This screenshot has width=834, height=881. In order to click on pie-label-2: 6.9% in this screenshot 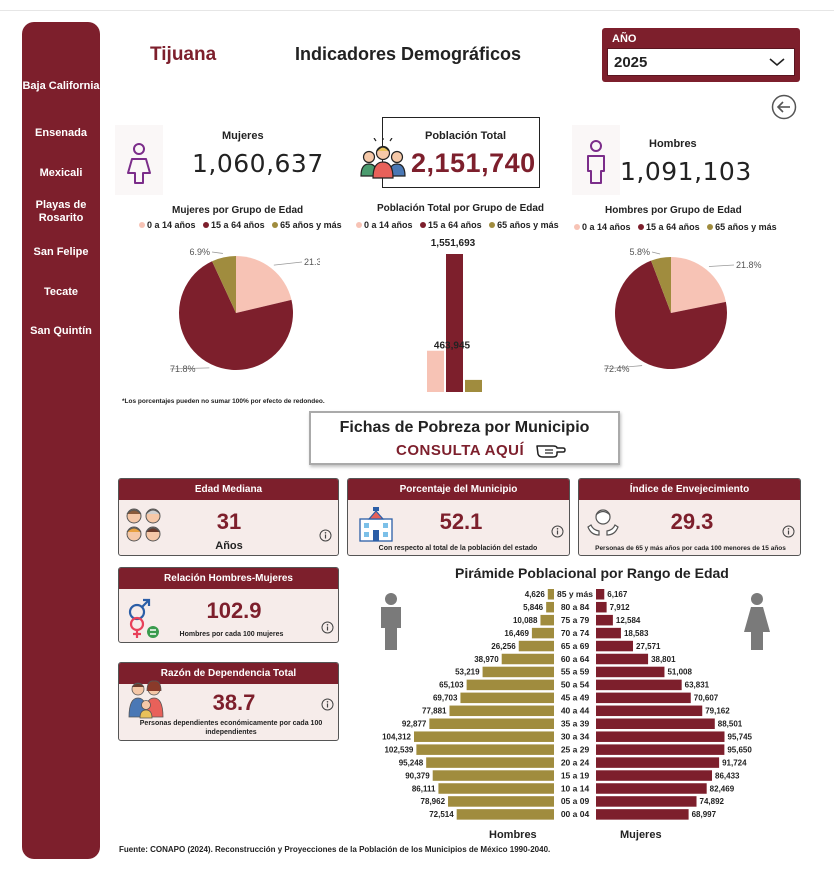, I will do `click(199, 252)`.